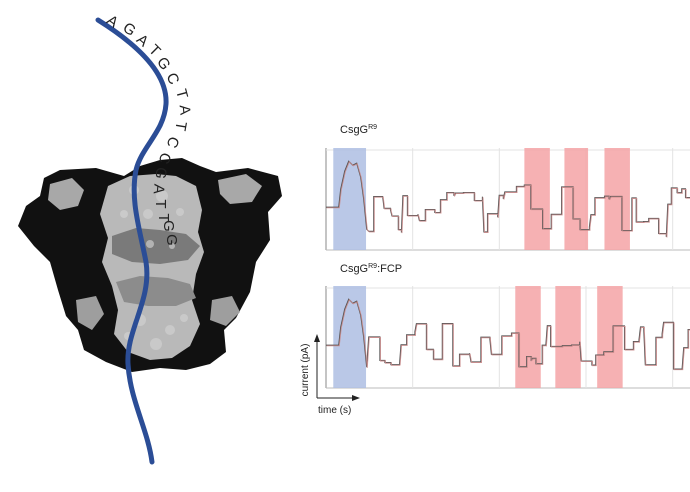  I want to click on trace-panel: CsgGR9, so click(507, 187).